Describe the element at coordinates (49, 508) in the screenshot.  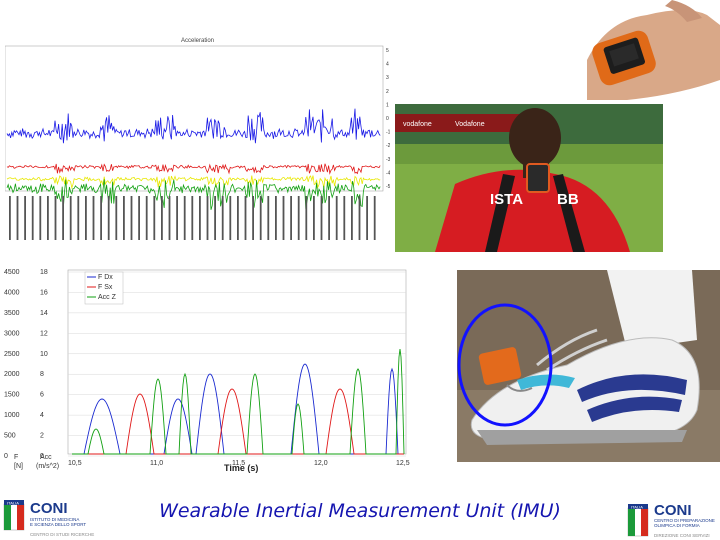
I see `coni-wordmark-left: CONI` at that location.